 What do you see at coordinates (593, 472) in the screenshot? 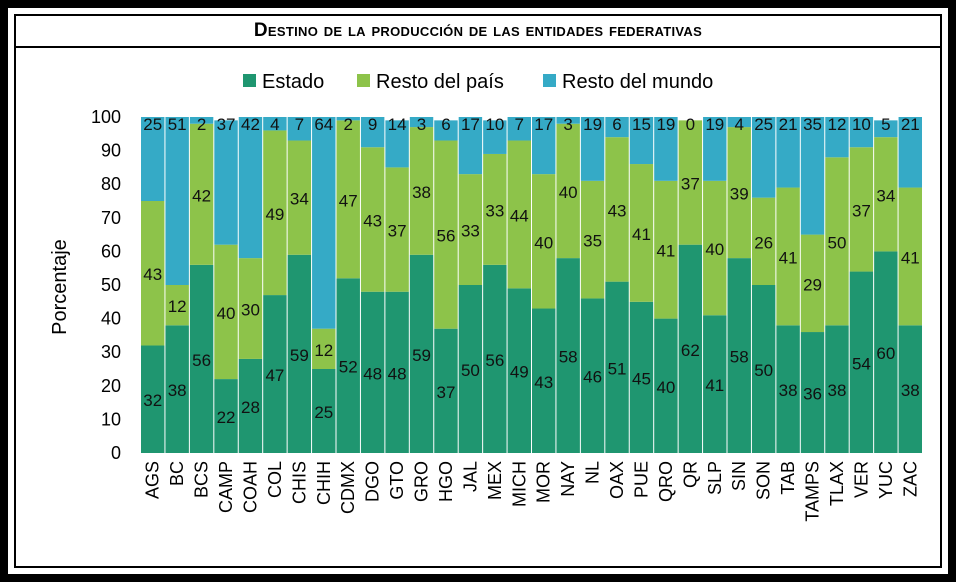
I see `x-tick-label: NL` at bounding box center [593, 472].